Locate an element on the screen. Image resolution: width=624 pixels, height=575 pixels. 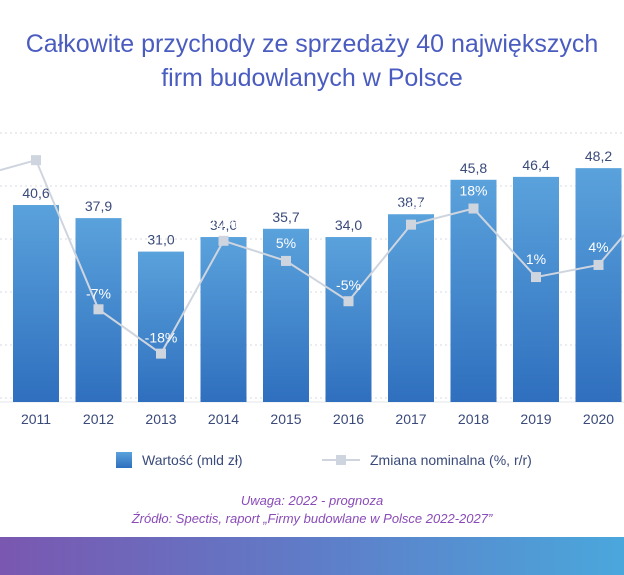
bar-2019 is located at coordinates (536, 289).